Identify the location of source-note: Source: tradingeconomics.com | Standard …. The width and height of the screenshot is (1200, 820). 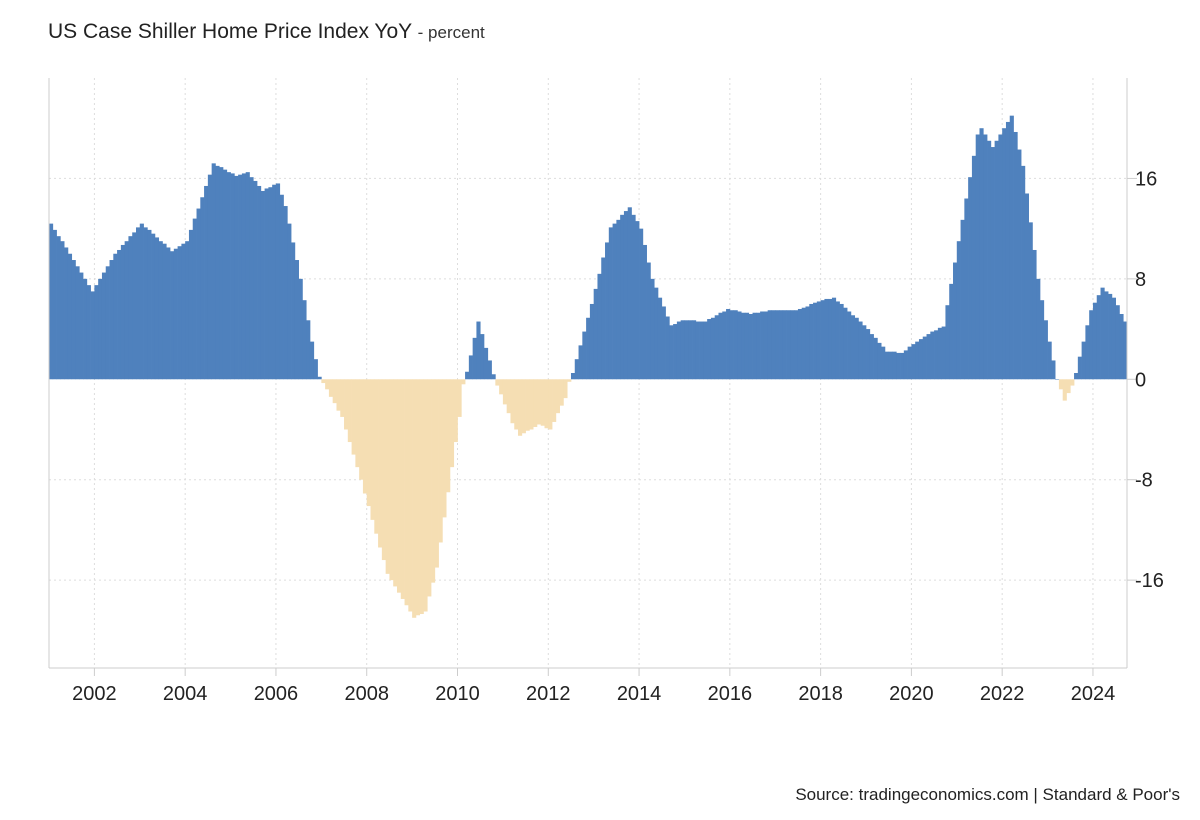
(987, 794).